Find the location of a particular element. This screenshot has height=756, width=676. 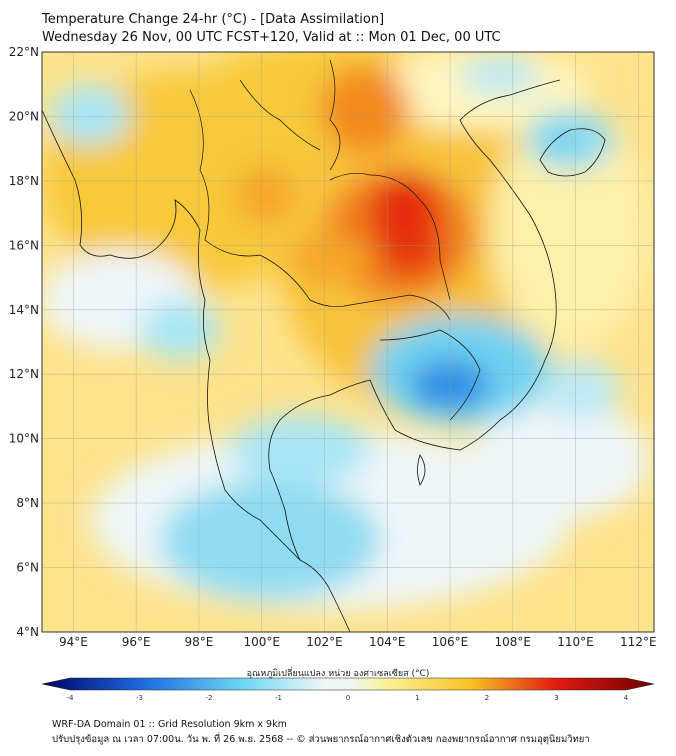

lat-tick-label: 22°N is located at coordinates (24, 52).